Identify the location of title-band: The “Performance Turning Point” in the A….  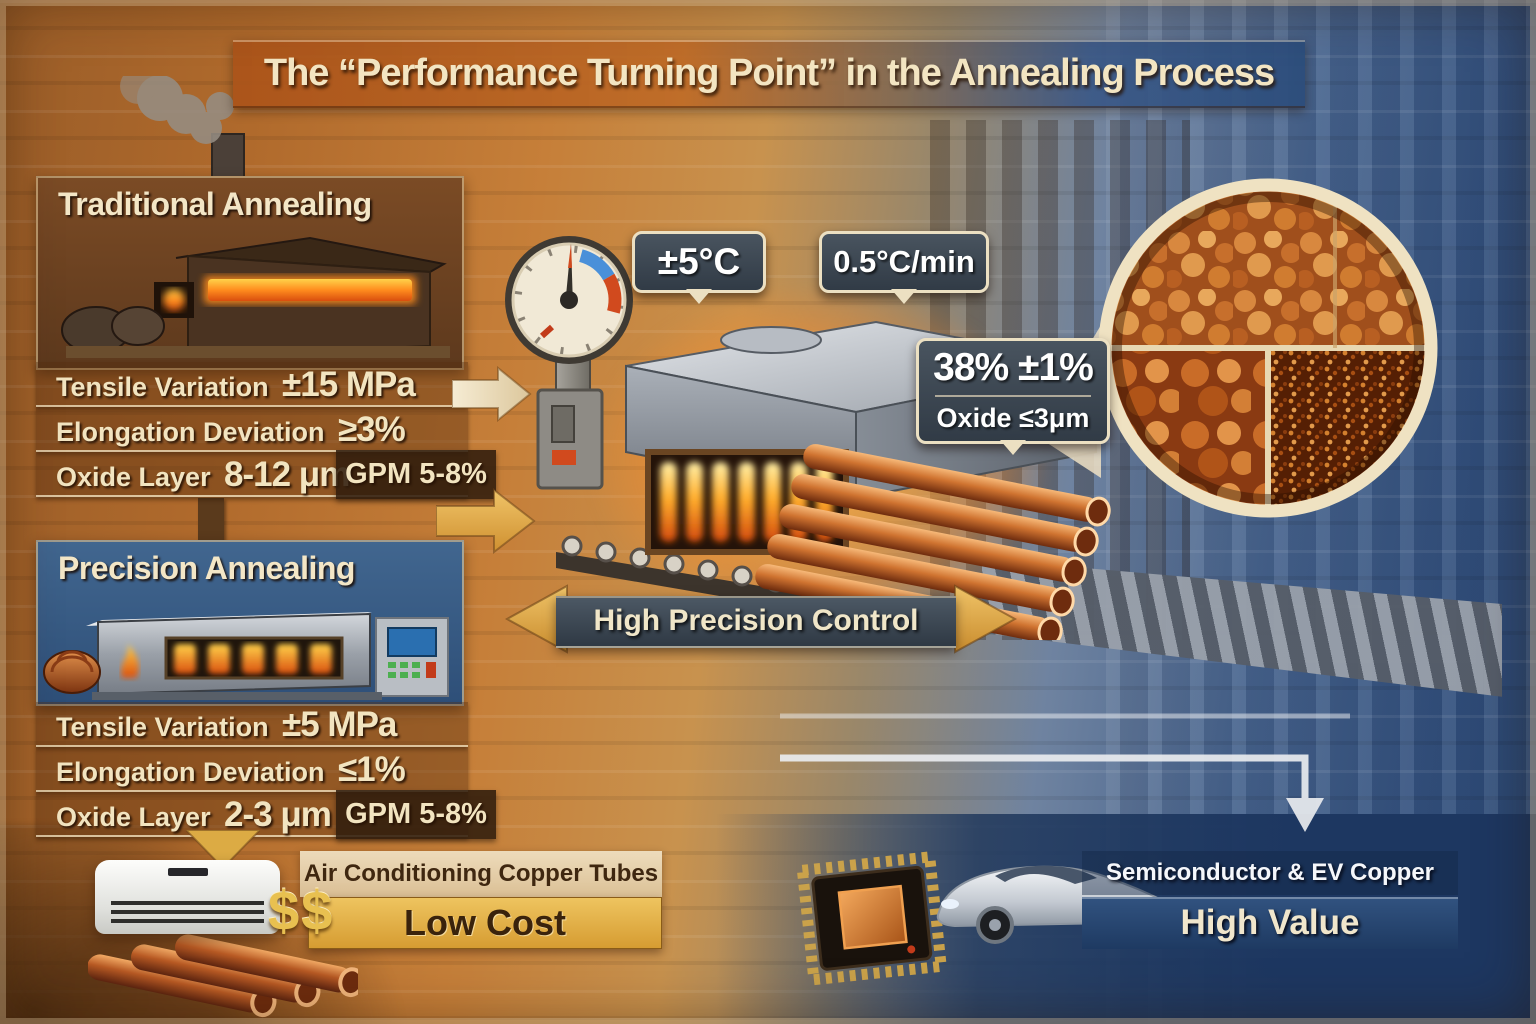
(769, 74).